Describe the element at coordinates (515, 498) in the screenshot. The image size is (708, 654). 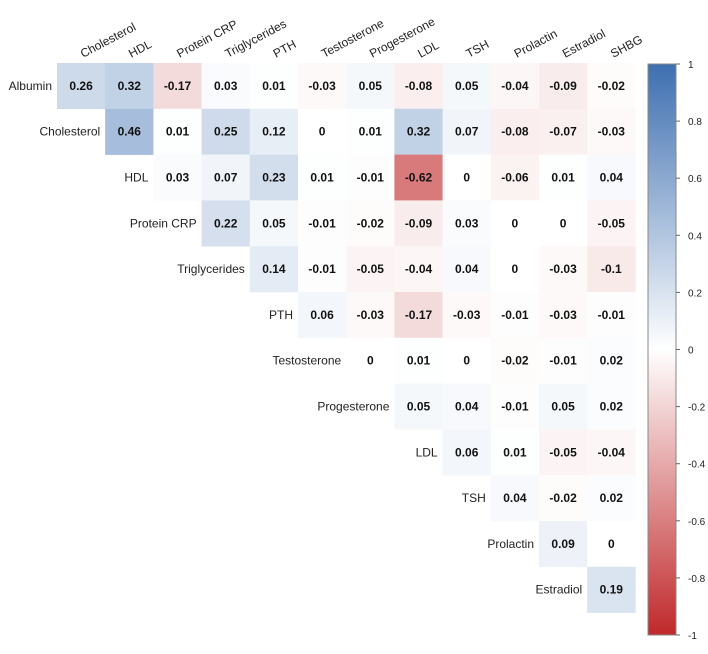
I see `heatmap-cell-tsh-prolactin` at that location.